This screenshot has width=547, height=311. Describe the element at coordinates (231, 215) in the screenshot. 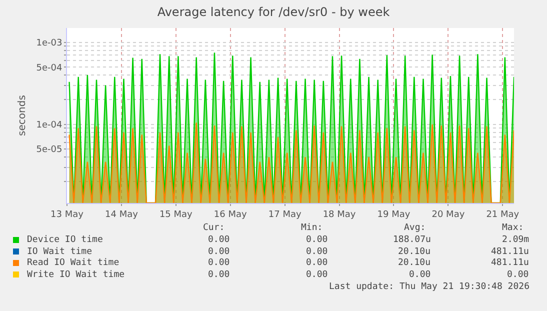

I see `x-tick-label: 16 May` at that location.